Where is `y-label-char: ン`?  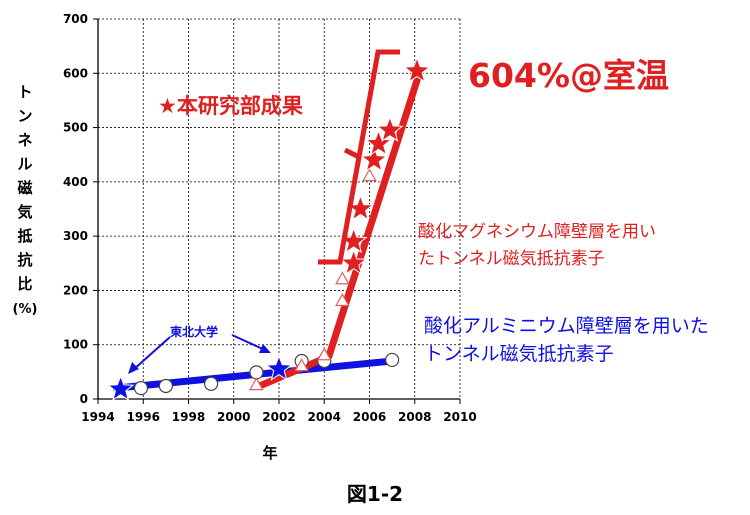
y-label-char: ン is located at coordinates (24, 116).